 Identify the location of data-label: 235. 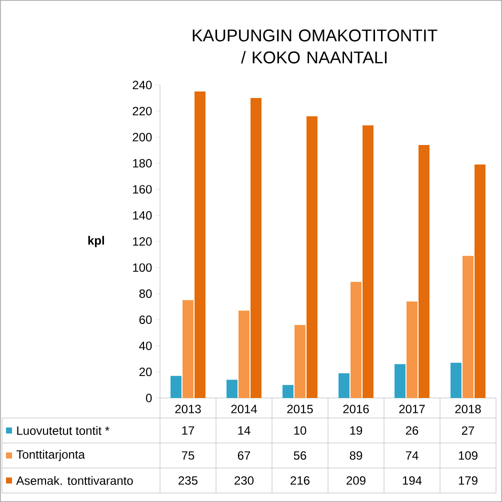
(188, 480).